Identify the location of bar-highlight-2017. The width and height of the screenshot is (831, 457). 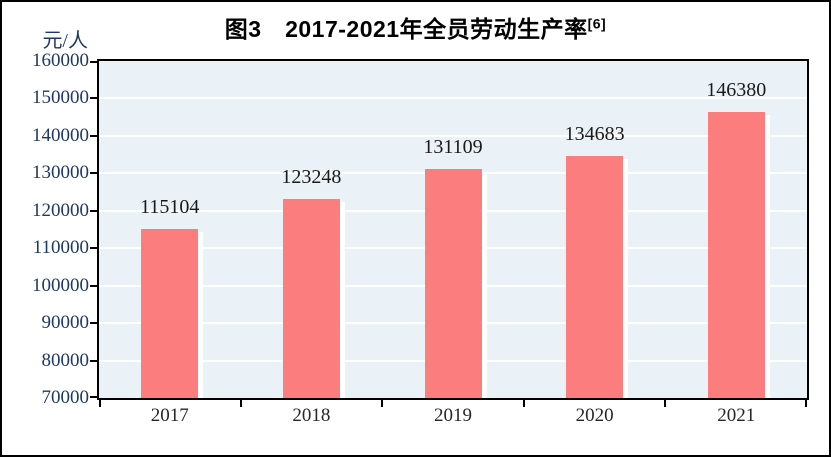
(201, 315).